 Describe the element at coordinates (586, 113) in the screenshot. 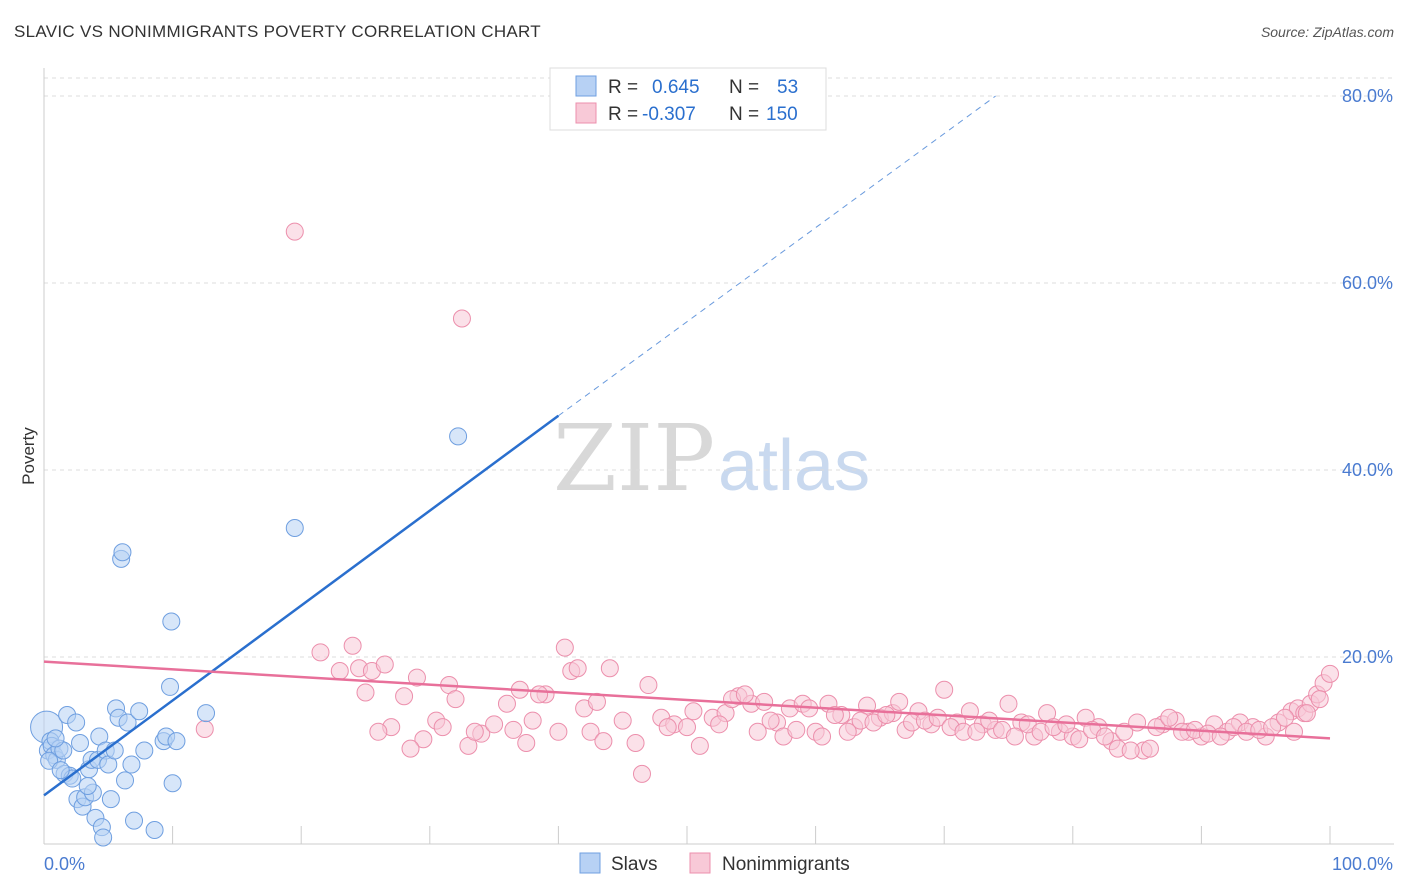

I see `legend-swatch-nonimmigrants` at that location.